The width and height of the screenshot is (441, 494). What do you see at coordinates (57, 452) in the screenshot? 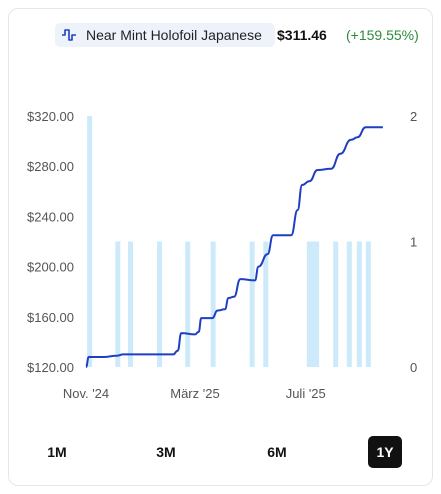
I see `range-button-1m: 1M` at bounding box center [57, 452].